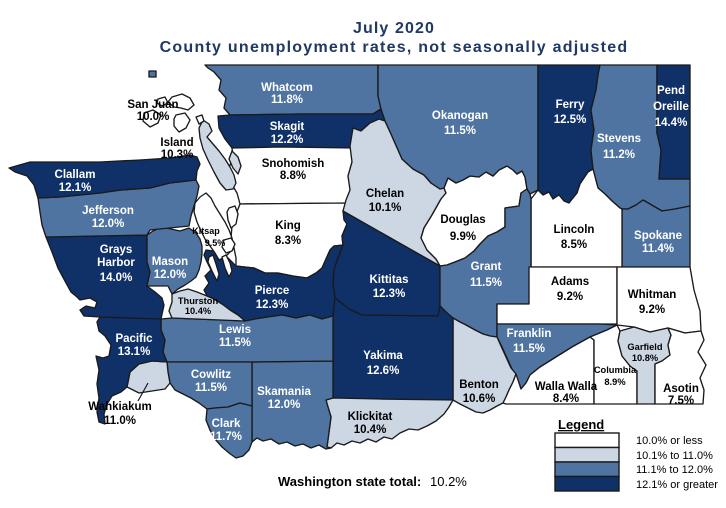 The width and height of the screenshot is (726, 508). What do you see at coordinates (176, 143) in the screenshot?
I see `svg-text: Island` at bounding box center [176, 143].